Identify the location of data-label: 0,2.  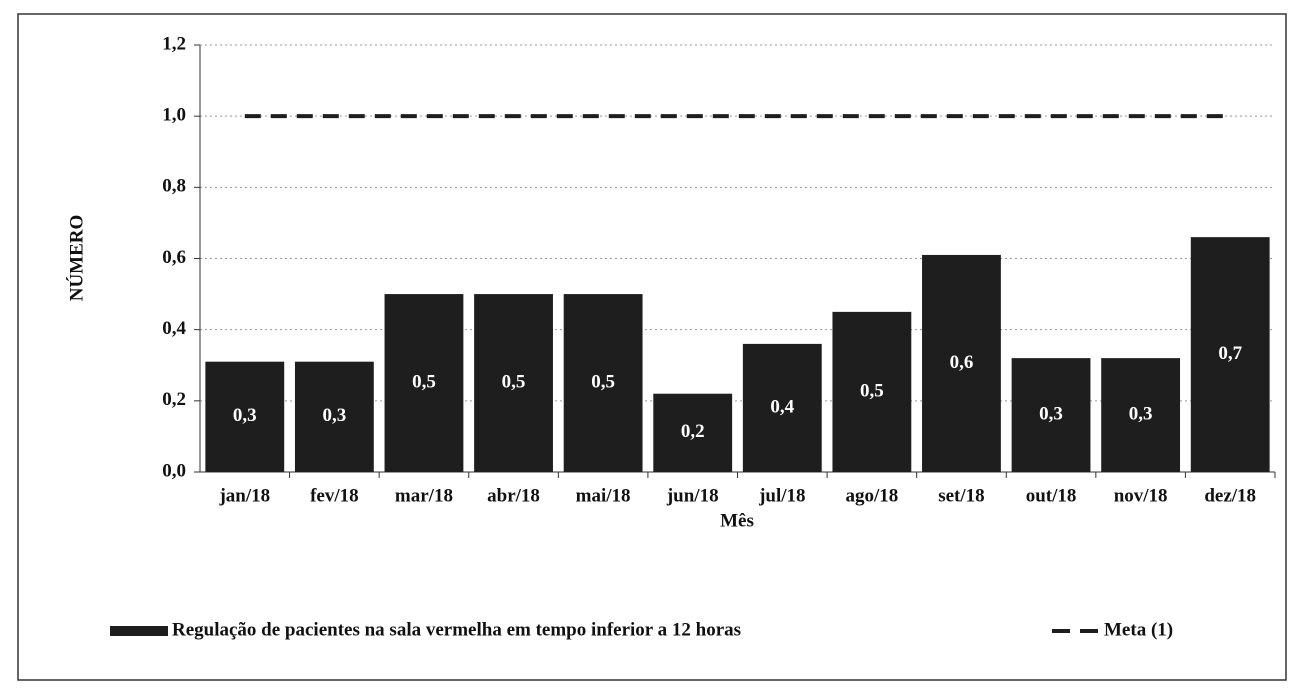
(693, 431).